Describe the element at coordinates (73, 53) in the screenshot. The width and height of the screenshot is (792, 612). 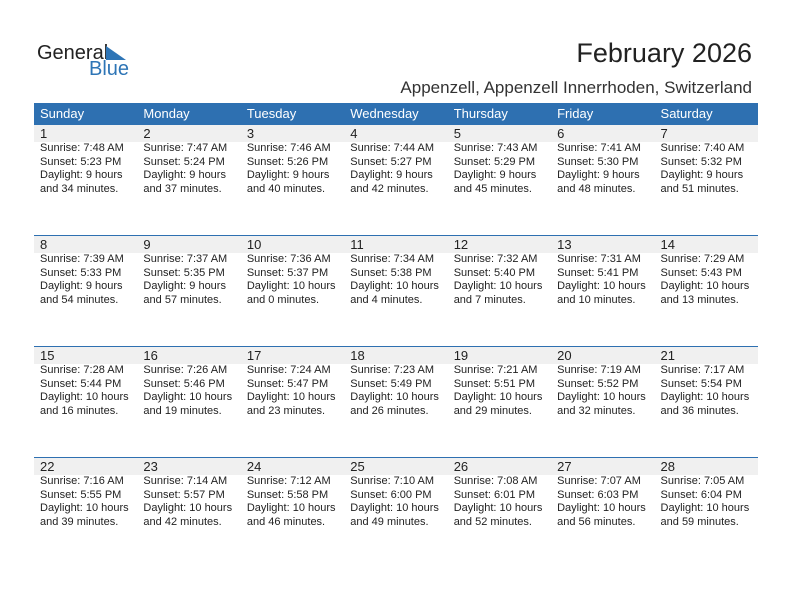
I see `logo-text-general: General` at that location.